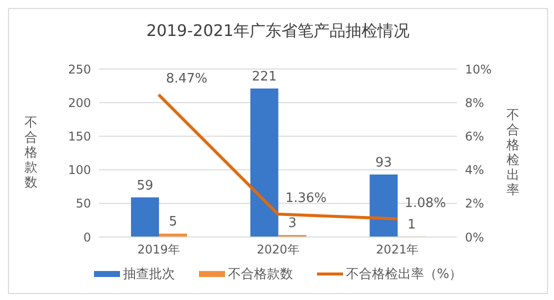  Describe the element at coordinates (513, 153) in the screenshot. I see `y2-axis-title: 不合格检出率` at that location.